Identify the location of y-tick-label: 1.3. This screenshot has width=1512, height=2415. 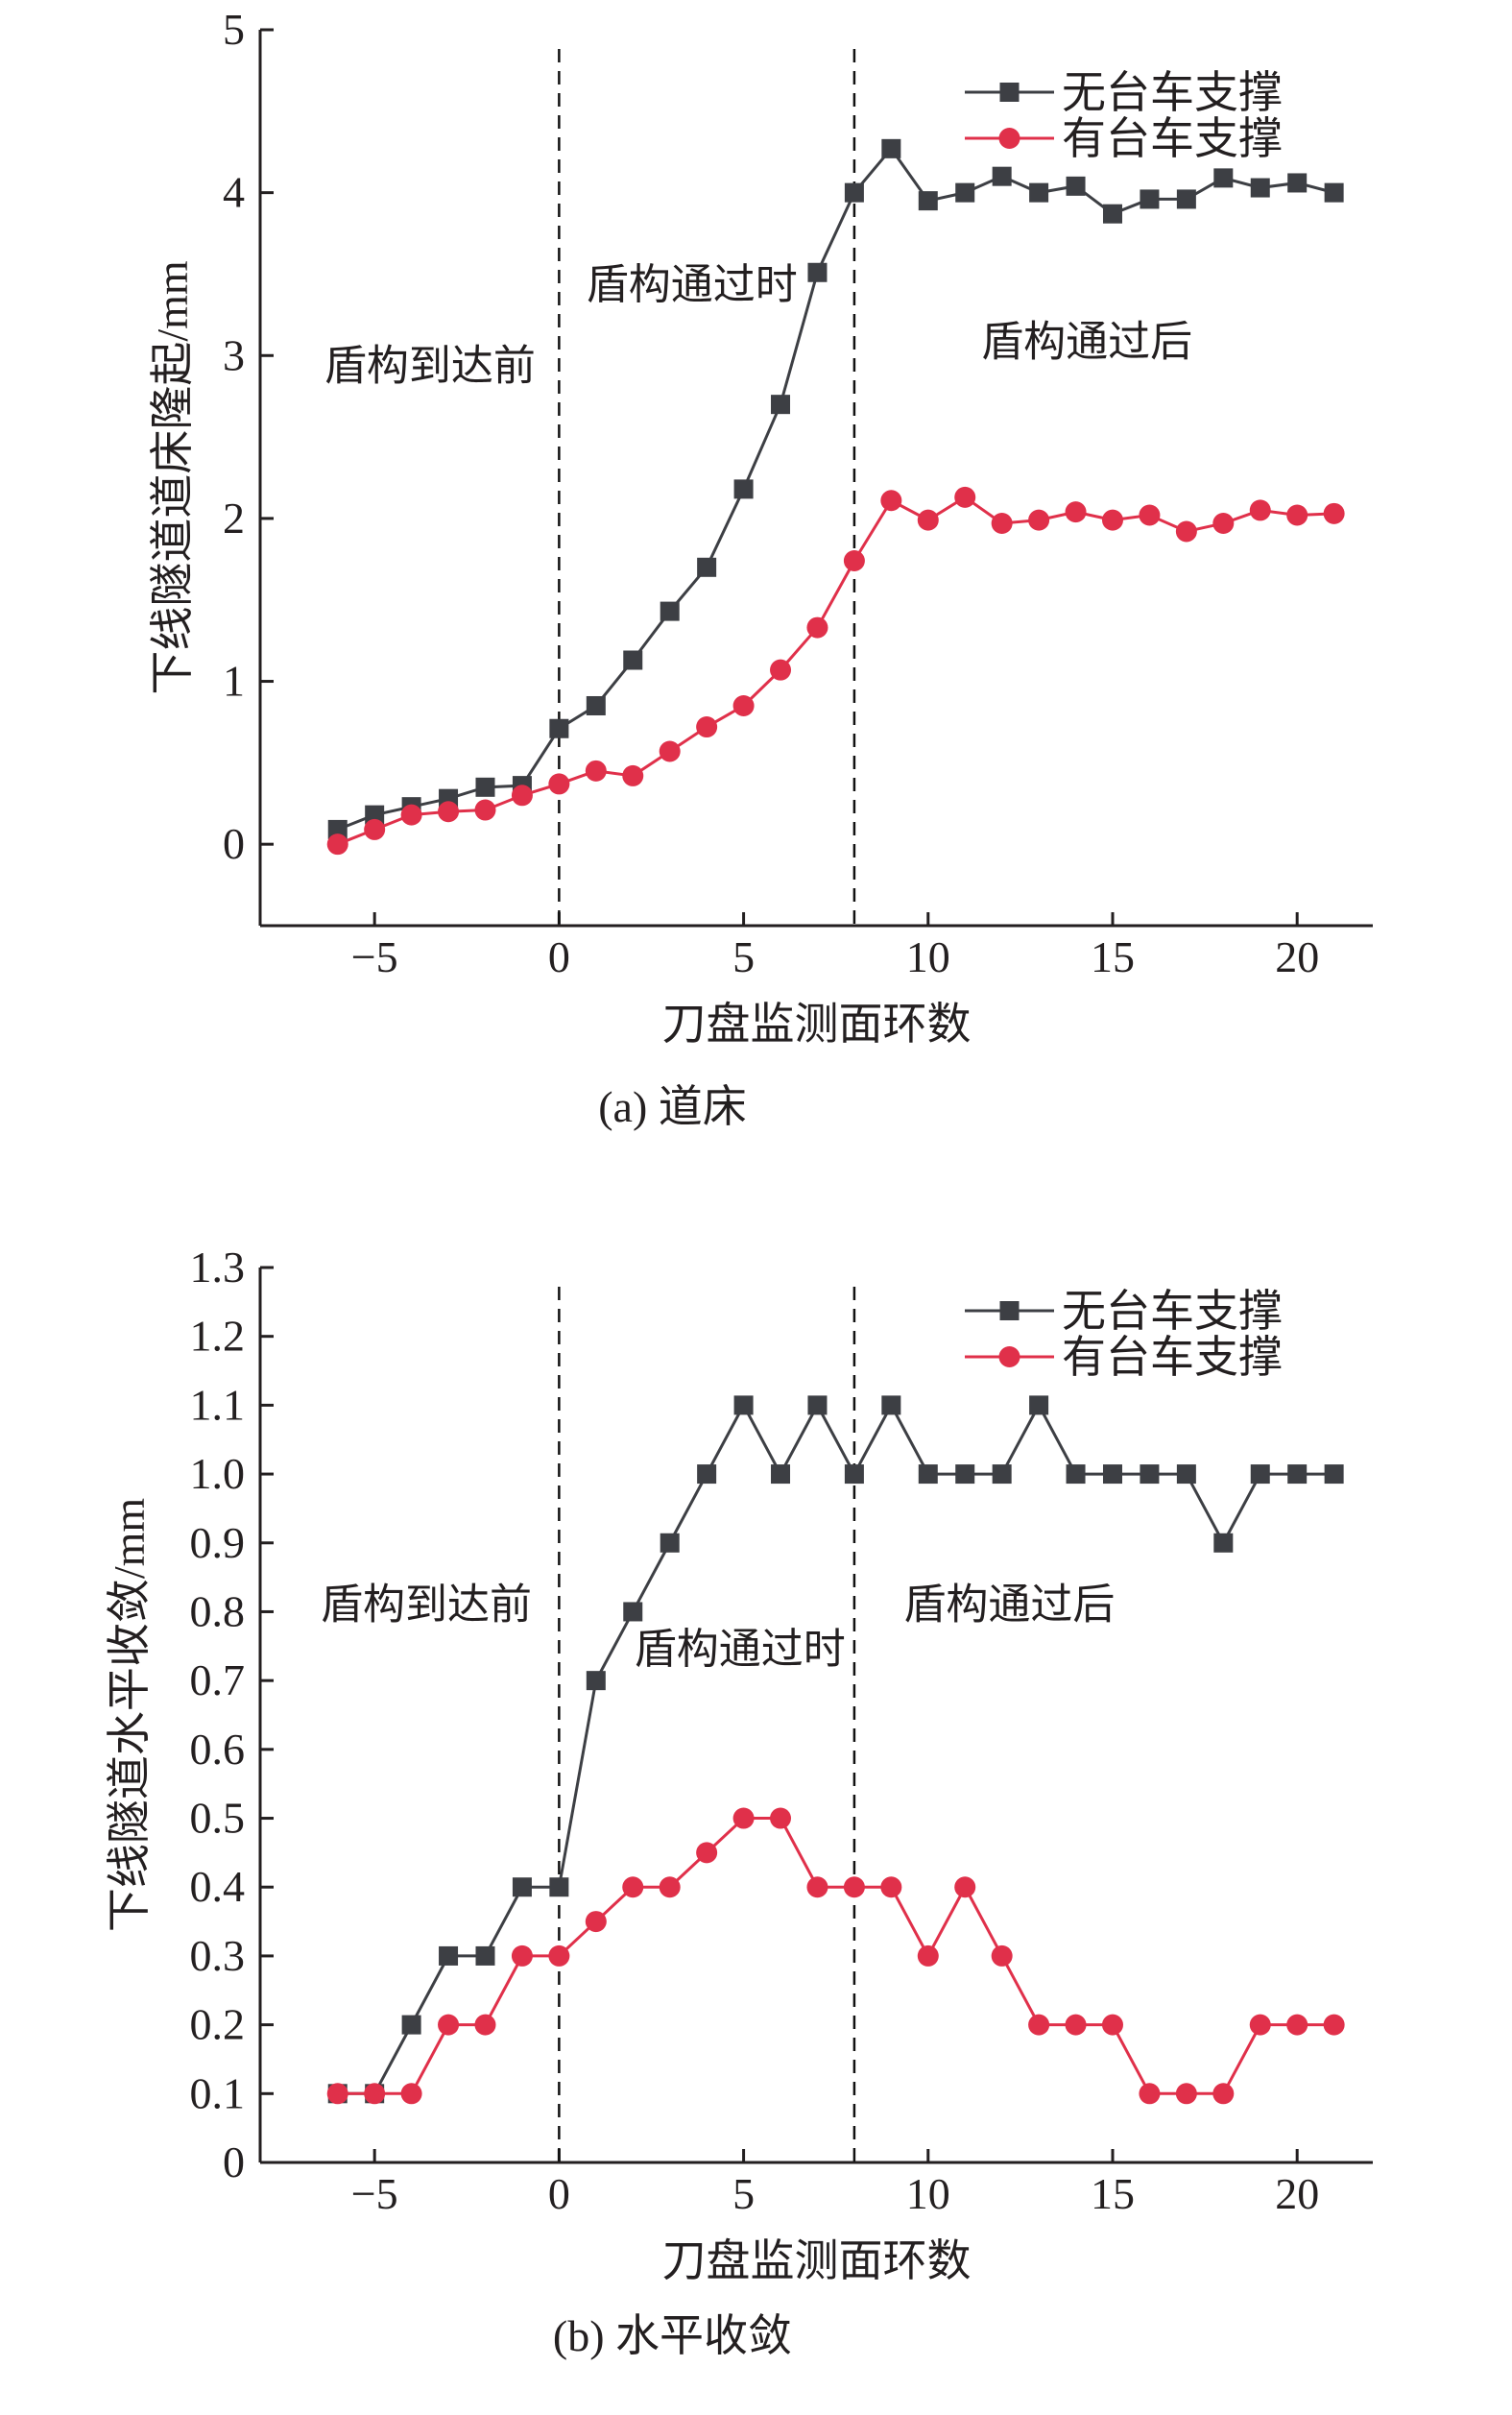
(218, 1267).